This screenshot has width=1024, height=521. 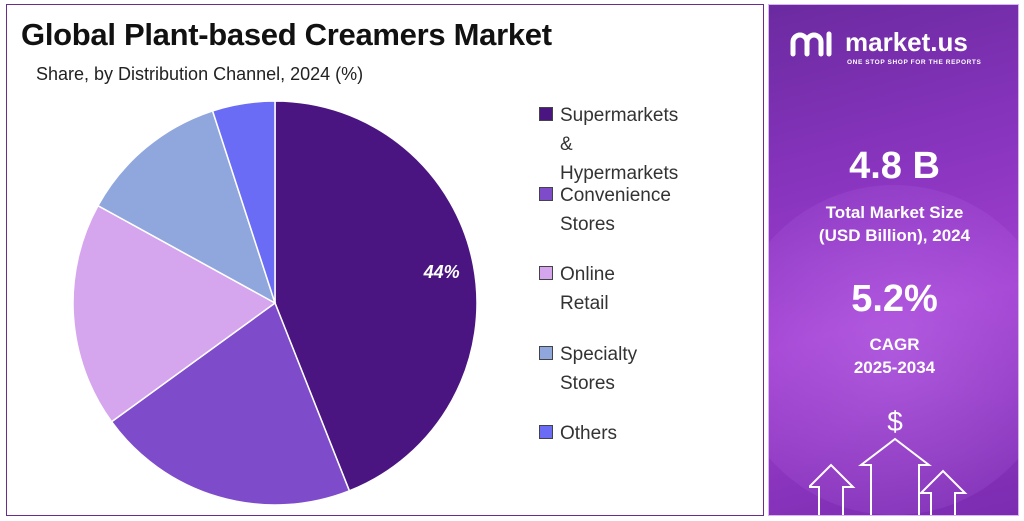 What do you see at coordinates (441, 272) in the screenshot?
I see `pie-data-label-0: 44%` at bounding box center [441, 272].